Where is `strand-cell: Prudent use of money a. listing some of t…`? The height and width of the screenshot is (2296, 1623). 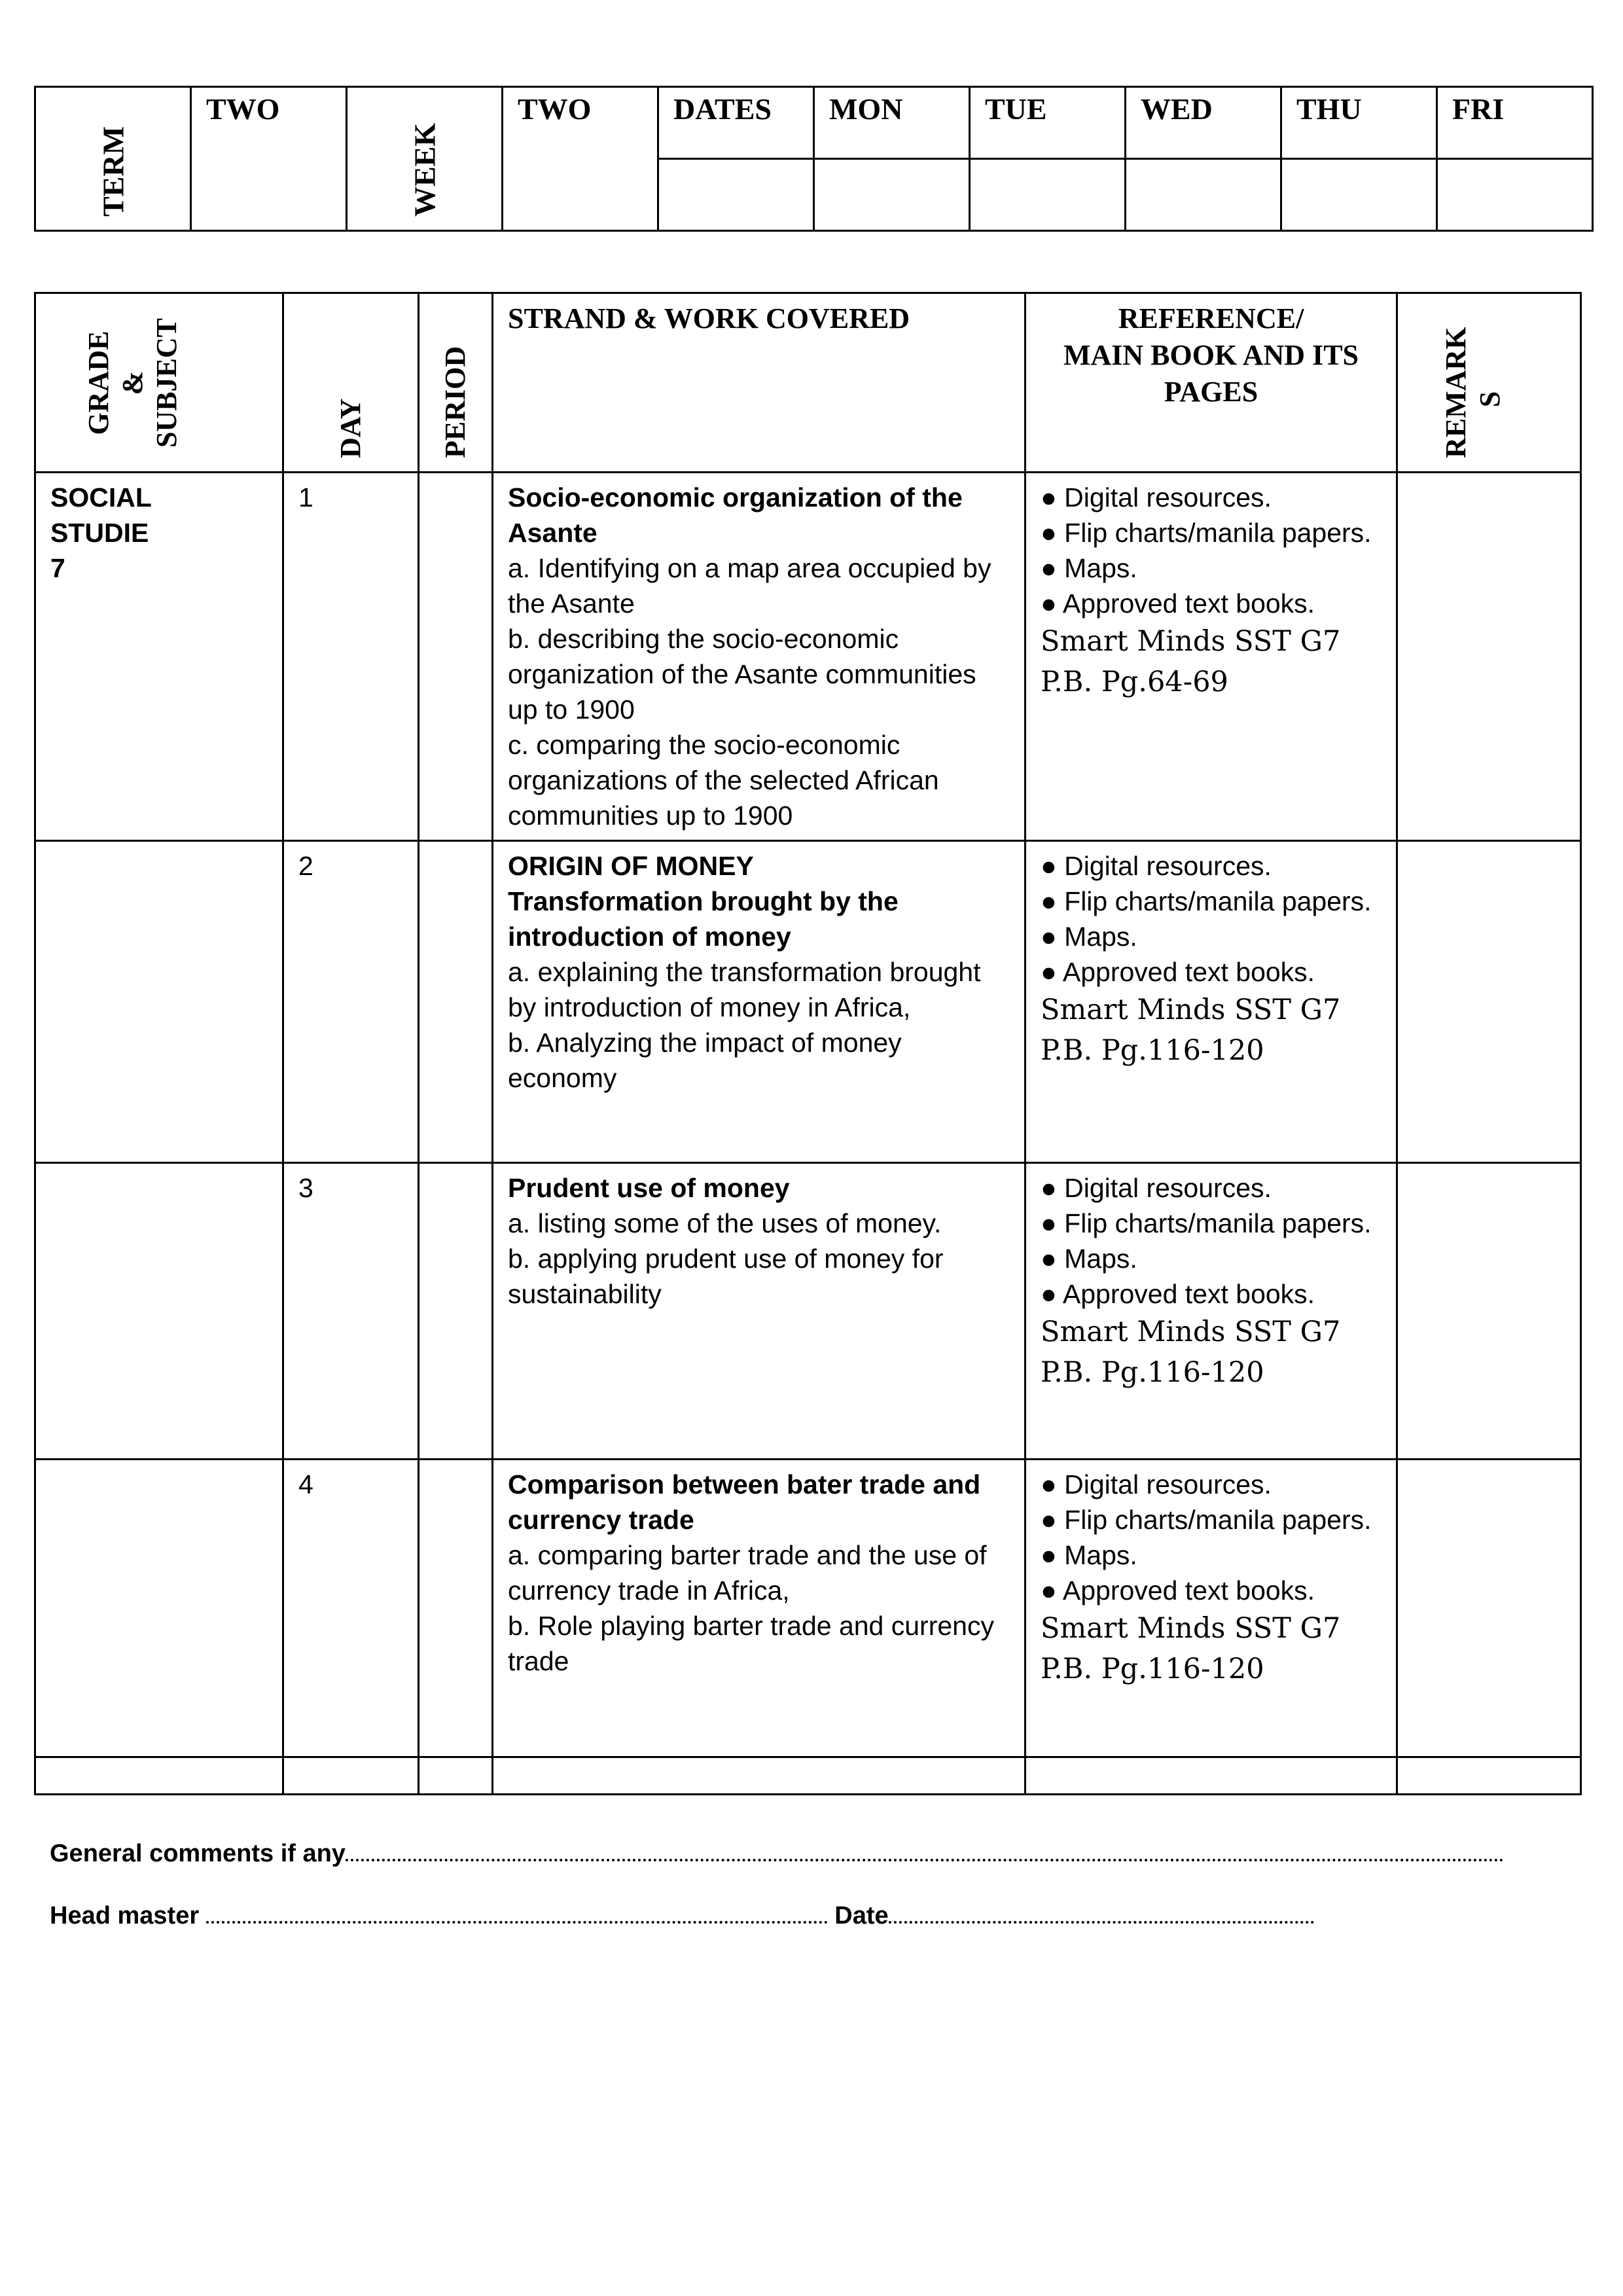
strand-cell: Prudent use of money a. listing some of t… is located at coordinates (759, 1311).